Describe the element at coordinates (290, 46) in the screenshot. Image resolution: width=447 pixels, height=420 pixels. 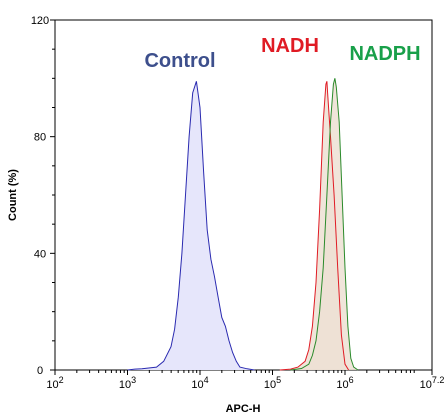
I see `series-label-nadh: NADH` at that location.